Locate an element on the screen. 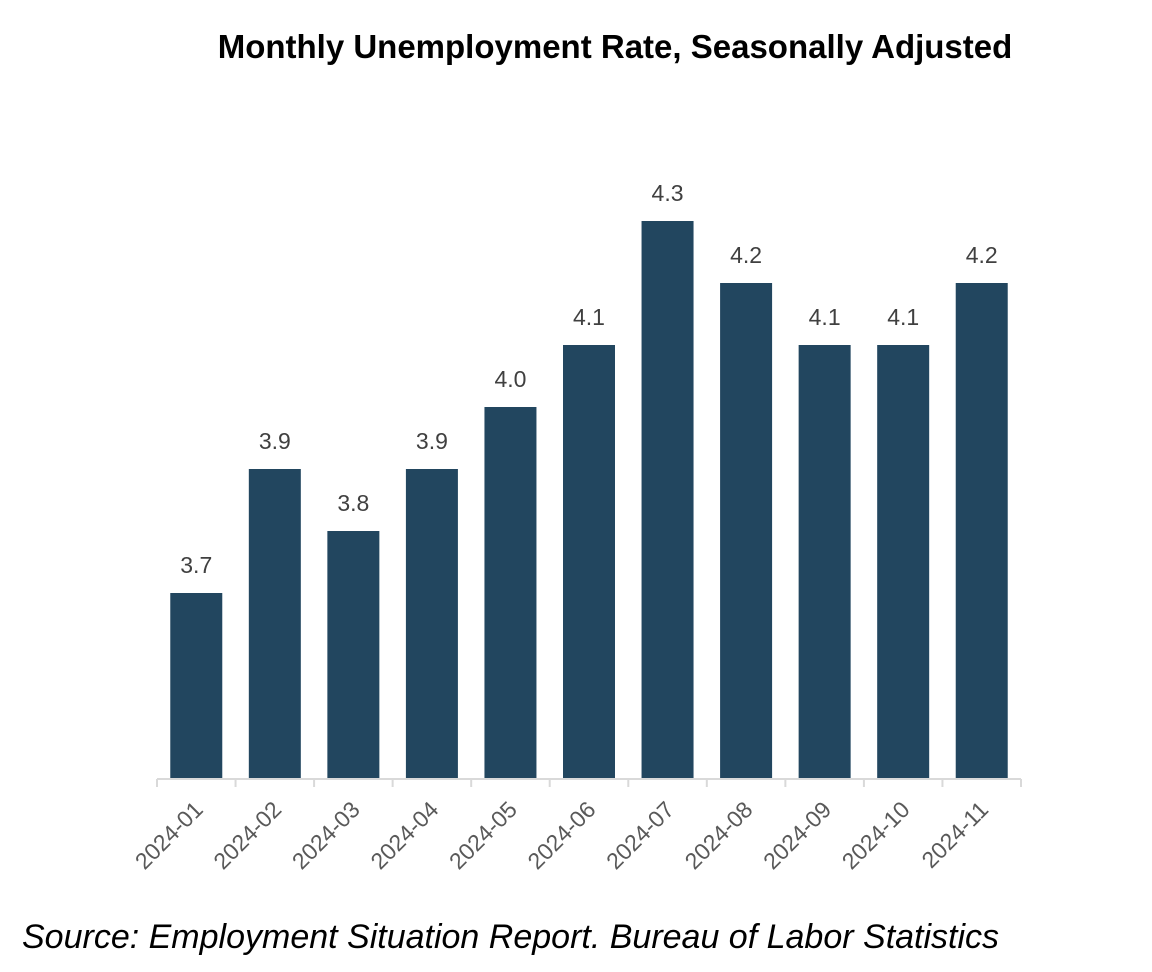 The image size is (1152, 972). x-tick-label: 2024-01 is located at coordinates (169, 835).